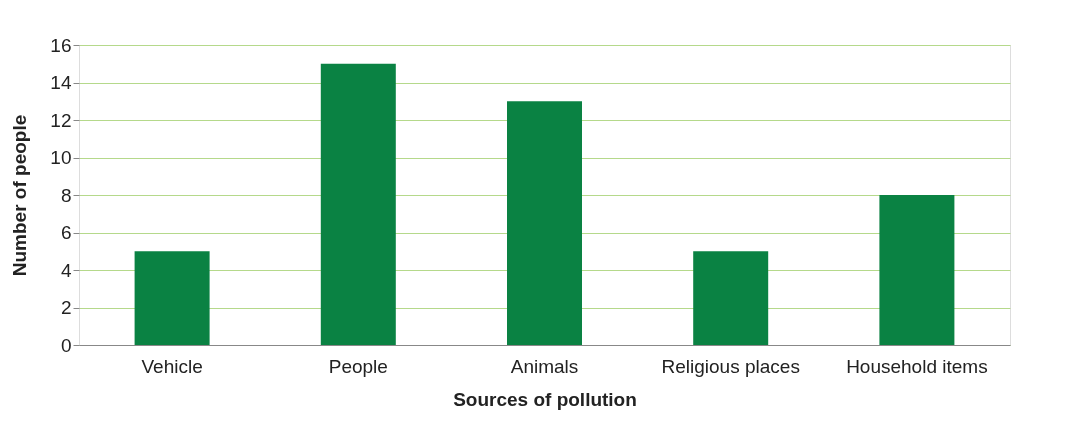 This screenshot has width=1091, height=445. What do you see at coordinates (917, 366) in the screenshot?
I see `x-tick-label: Household items` at bounding box center [917, 366].